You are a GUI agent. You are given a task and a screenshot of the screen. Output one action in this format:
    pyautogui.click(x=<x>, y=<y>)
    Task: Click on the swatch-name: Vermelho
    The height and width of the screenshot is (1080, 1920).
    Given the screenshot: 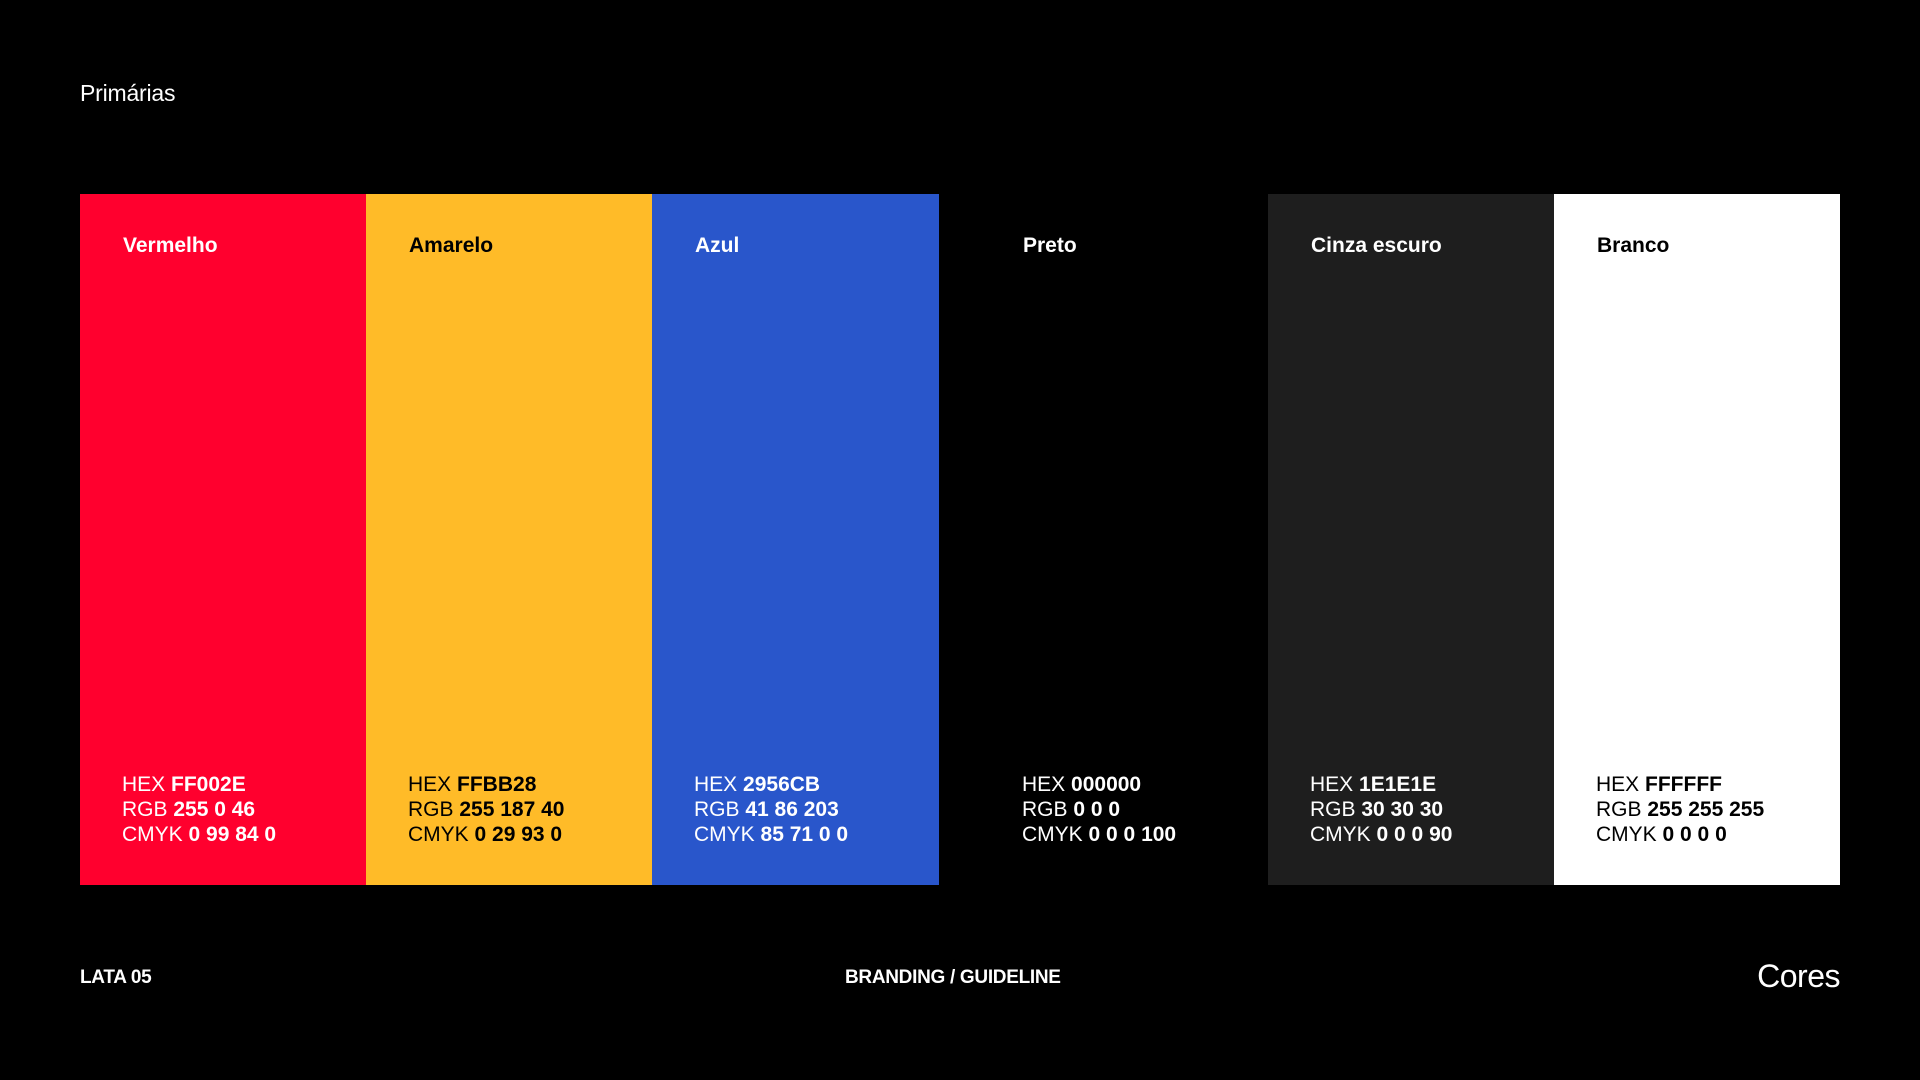 What is the action you would take?
    pyautogui.click(x=170, y=246)
    